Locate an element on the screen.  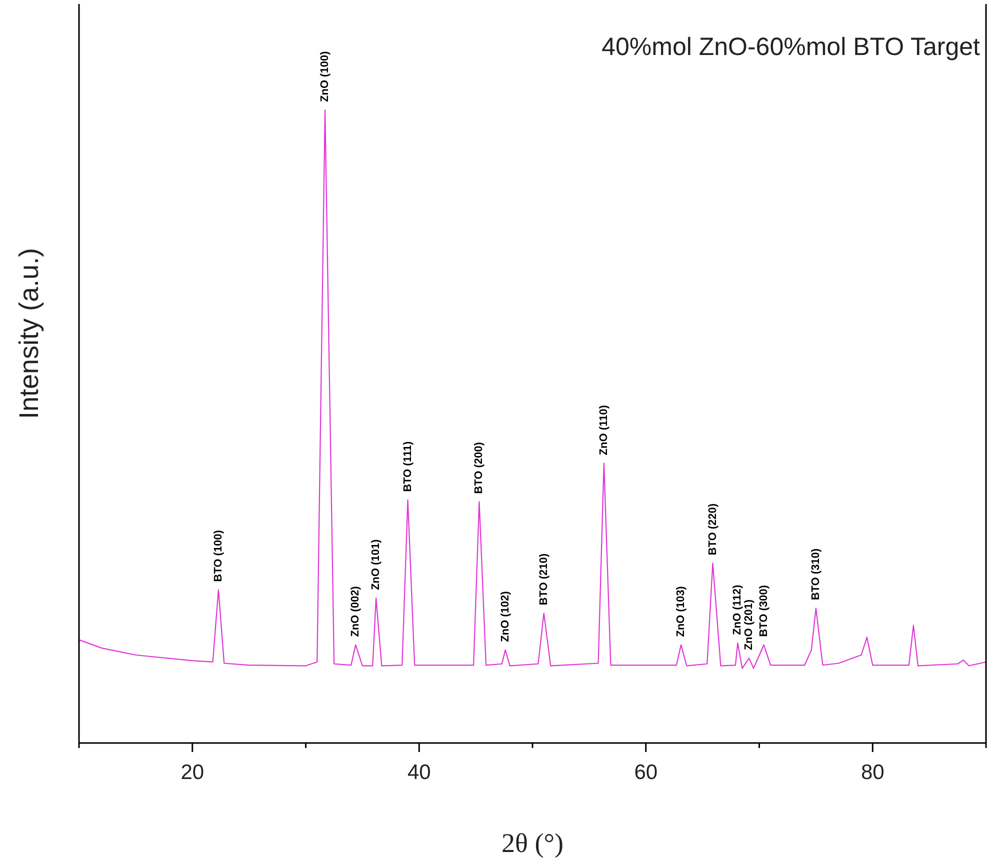
y-axis-title: Intensity (a.u.) is located at coordinates (29, 334).